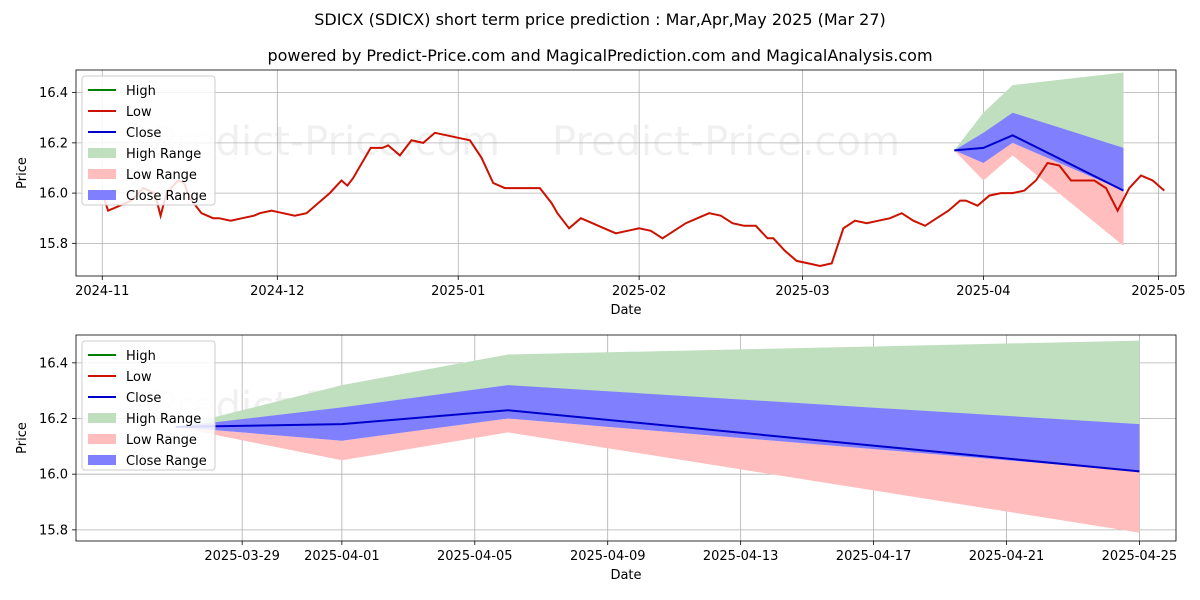  What do you see at coordinates (53, 143) in the screenshot?
I see `p1-y-tick-label: 16.2` at bounding box center [53, 143].